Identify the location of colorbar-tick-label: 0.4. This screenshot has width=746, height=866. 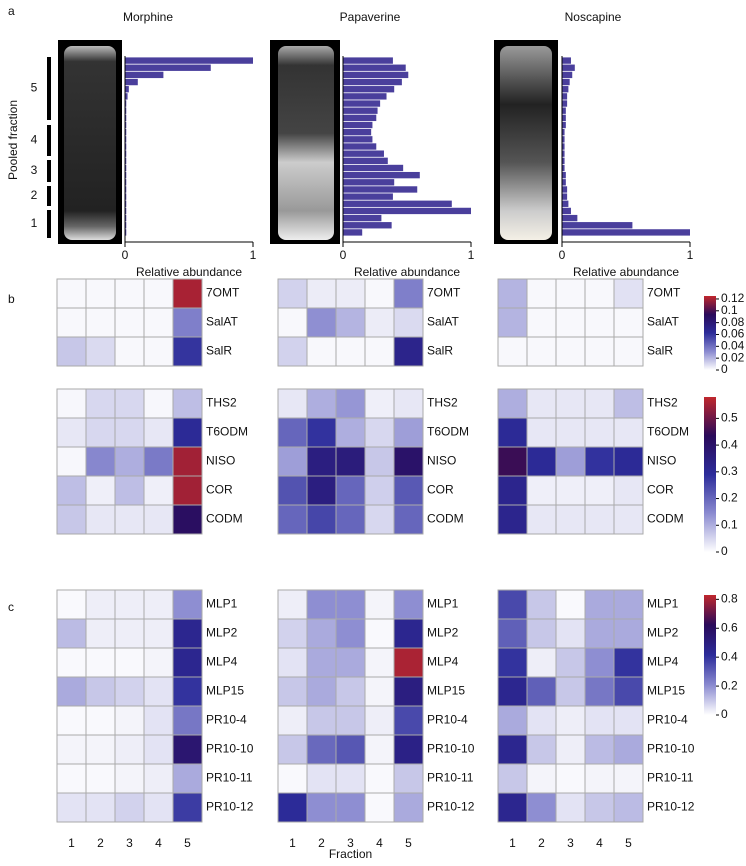
(729, 656).